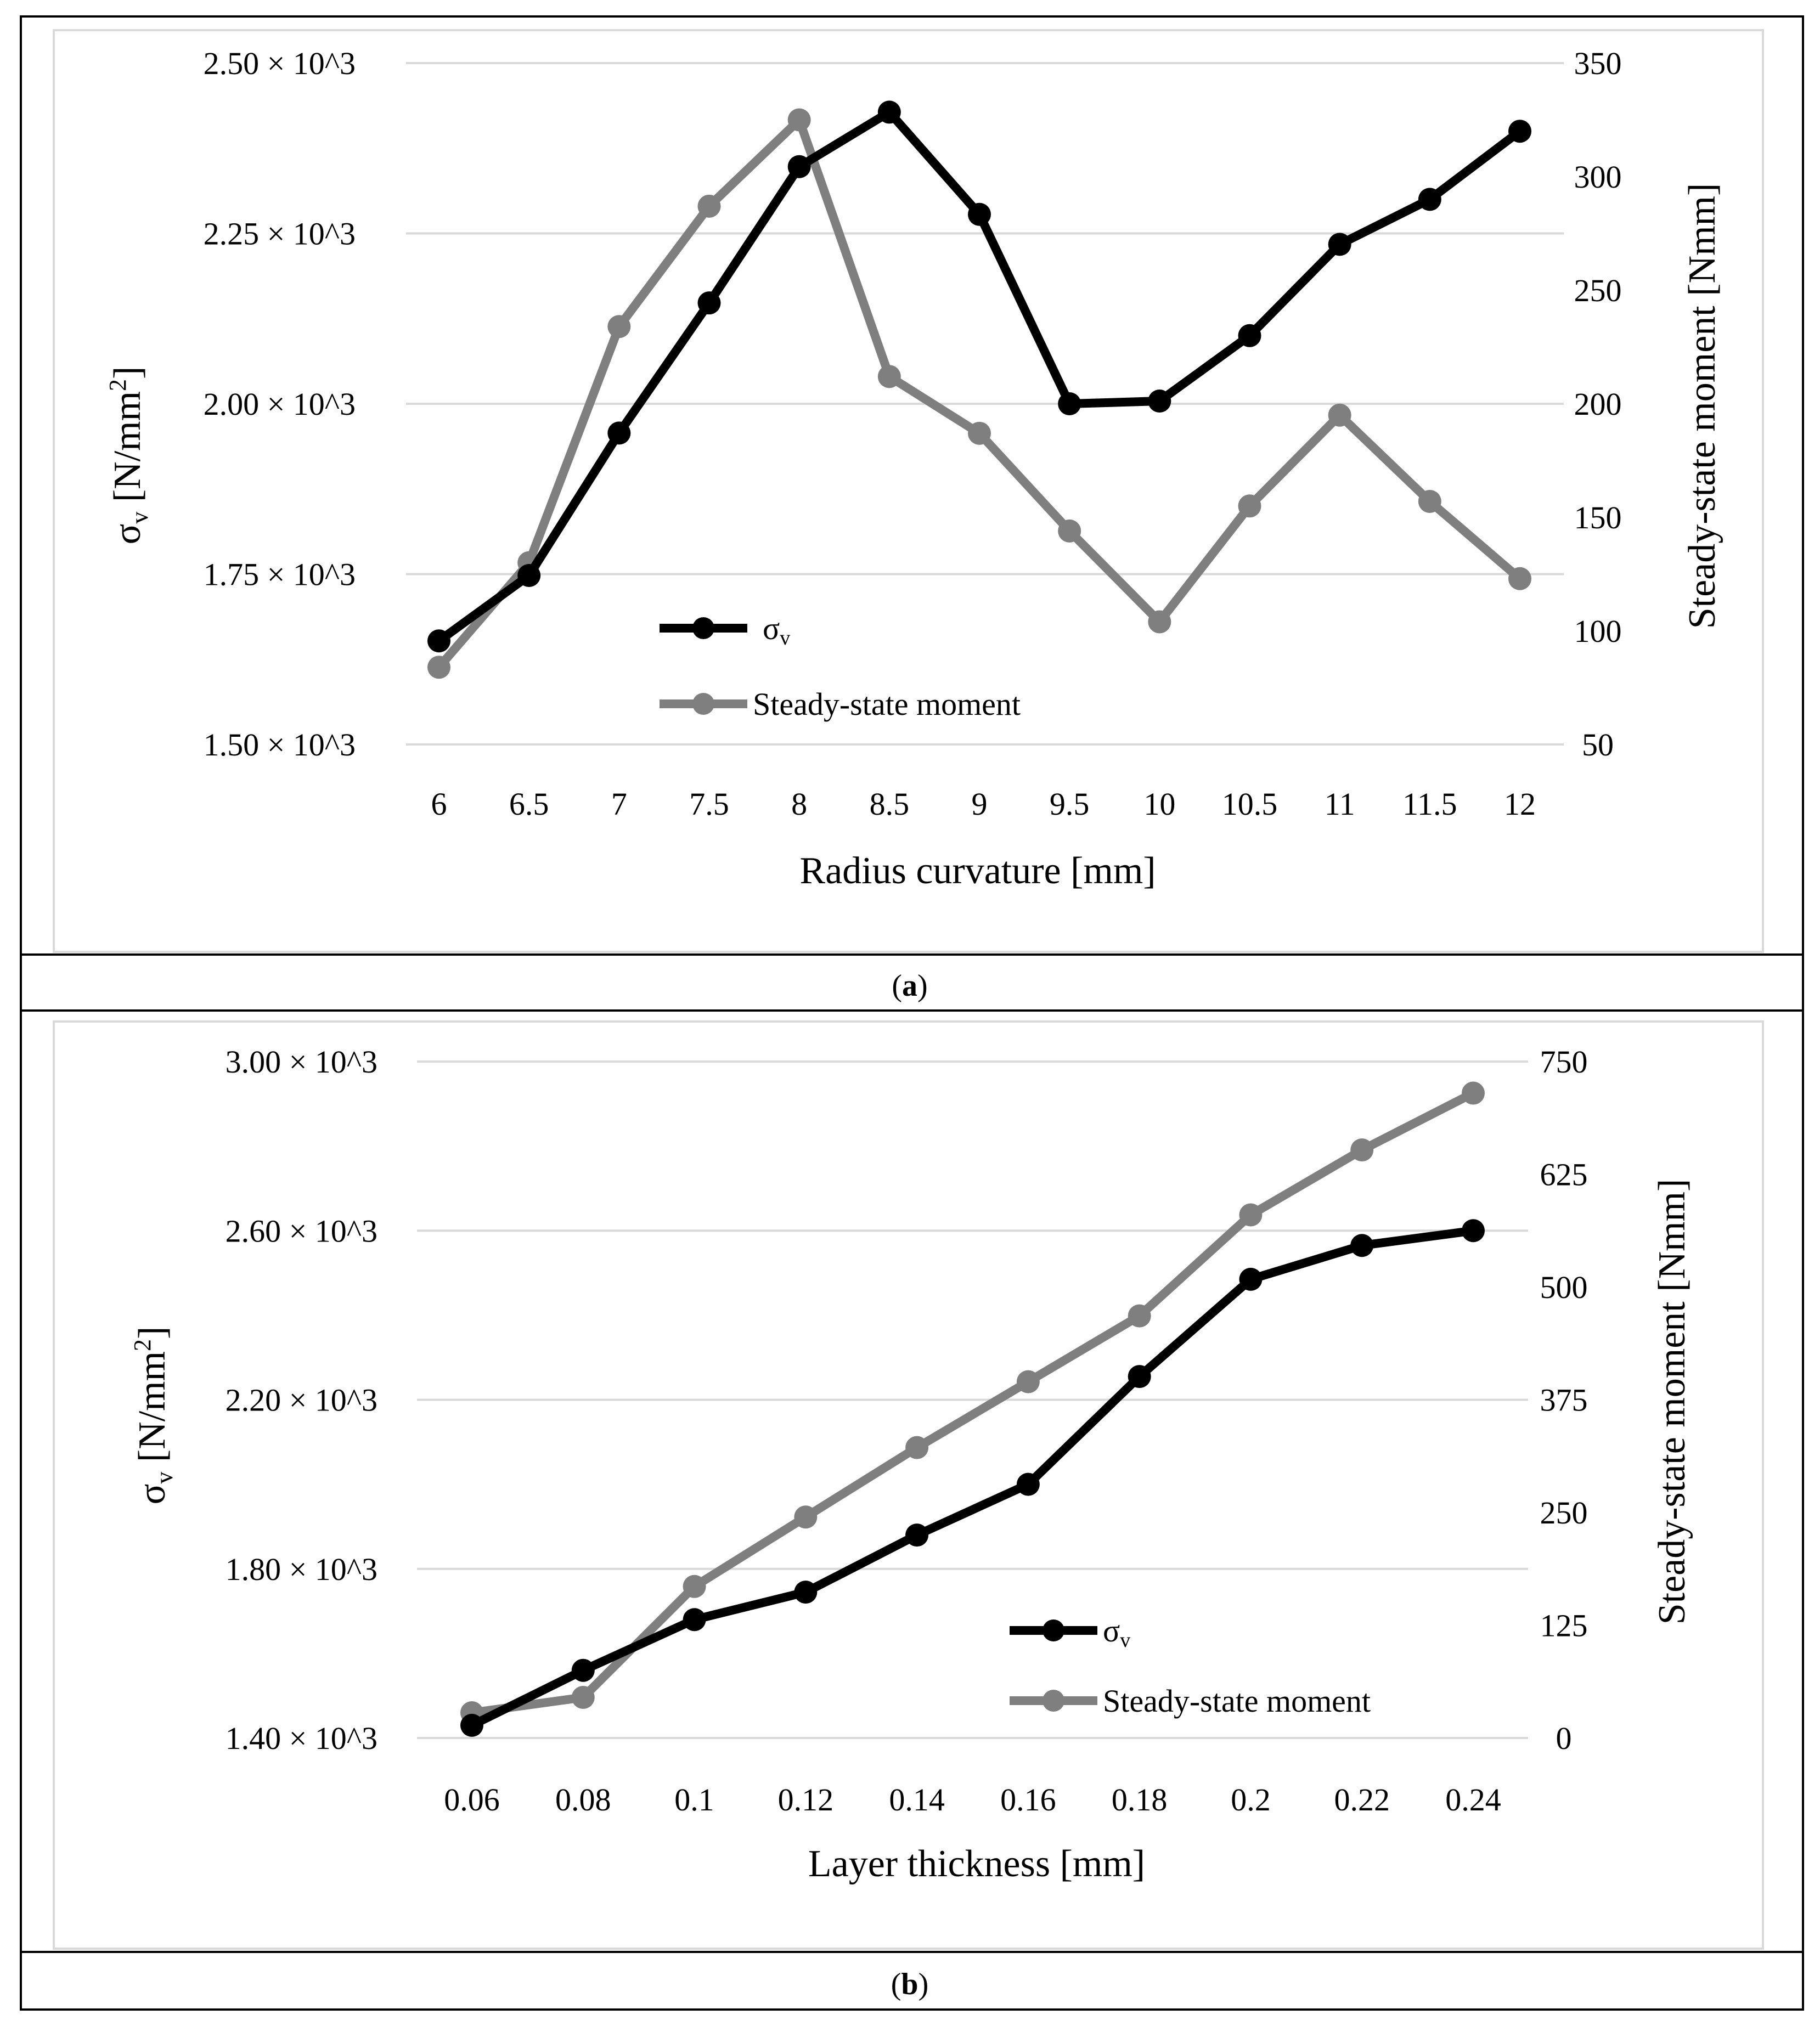 The width and height of the screenshot is (1820, 2026). I want to click on chart-b-right-ticks: 0 125 250 375 500 625 750, so click(1564, 1400).